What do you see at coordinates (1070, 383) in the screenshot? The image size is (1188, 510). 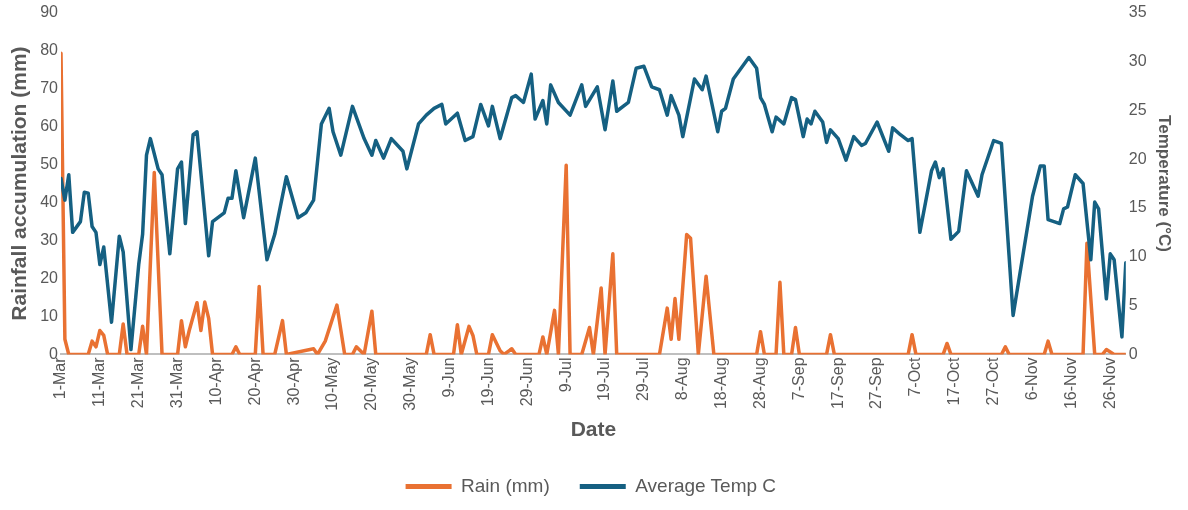 I see `x-tick-label: 16-Nov` at bounding box center [1070, 383].